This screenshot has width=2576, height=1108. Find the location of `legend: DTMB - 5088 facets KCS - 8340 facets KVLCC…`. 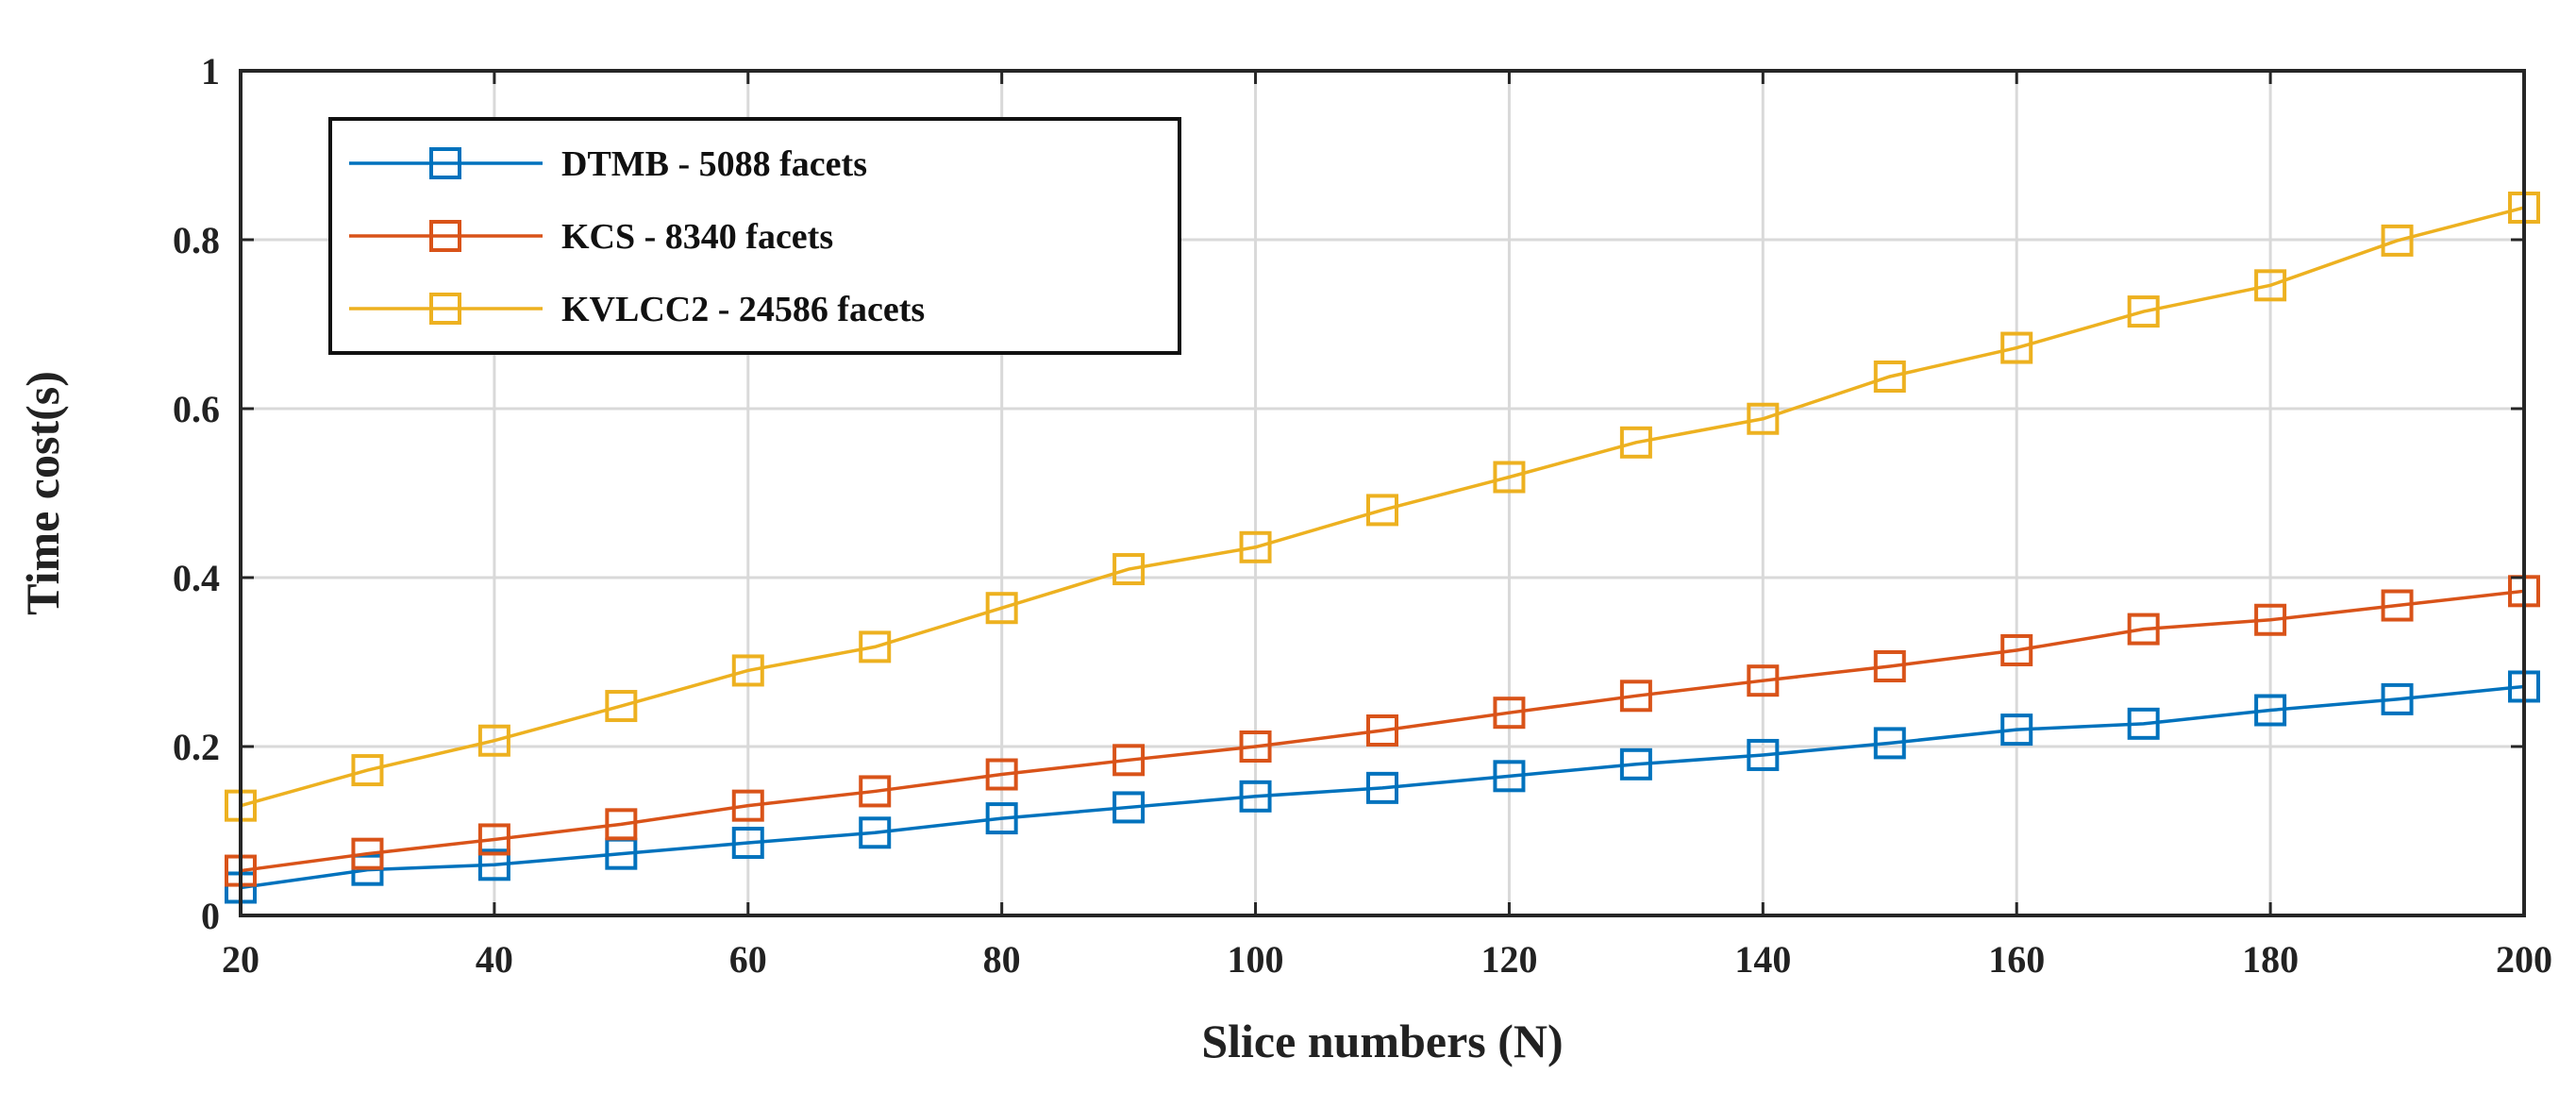

legend: DTMB - 5088 facets KCS - 8340 facets KVLCC… is located at coordinates (754, 236).